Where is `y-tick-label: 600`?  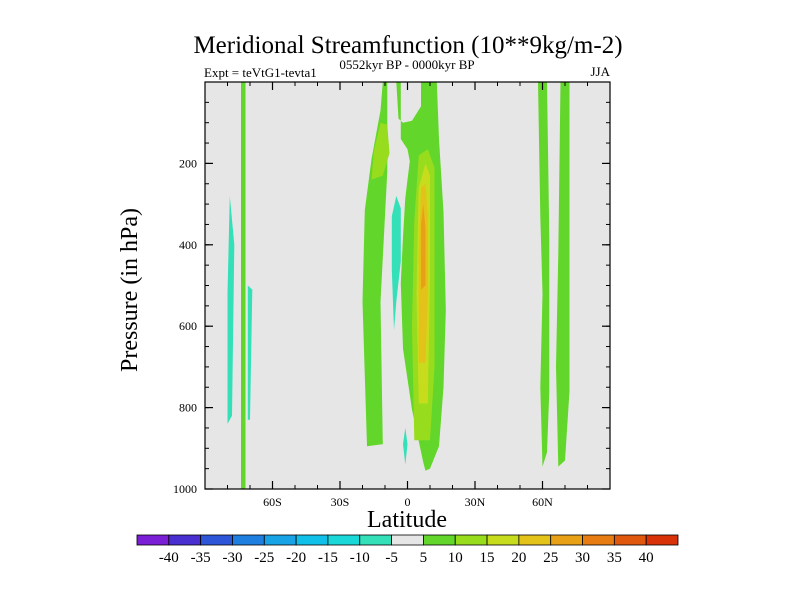 y-tick-label: 600 is located at coordinates (188, 326).